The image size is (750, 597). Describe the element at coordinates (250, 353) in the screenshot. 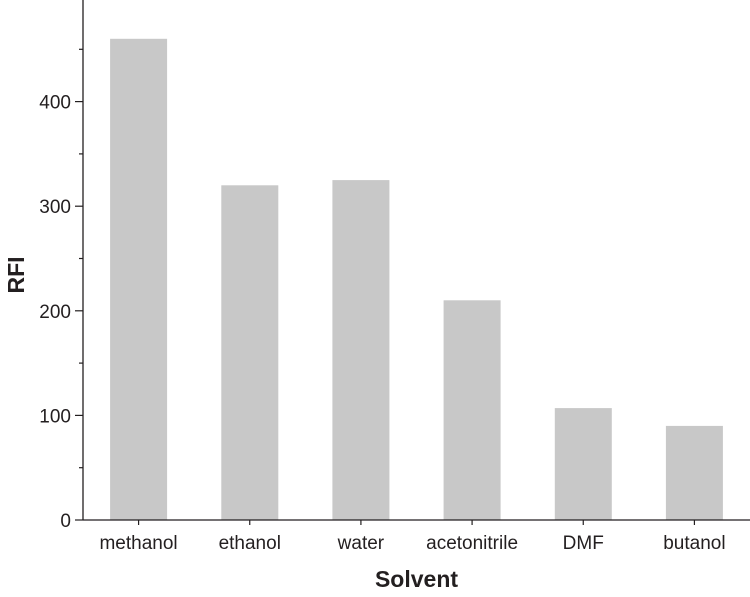

I see `bar-ethanol` at that location.